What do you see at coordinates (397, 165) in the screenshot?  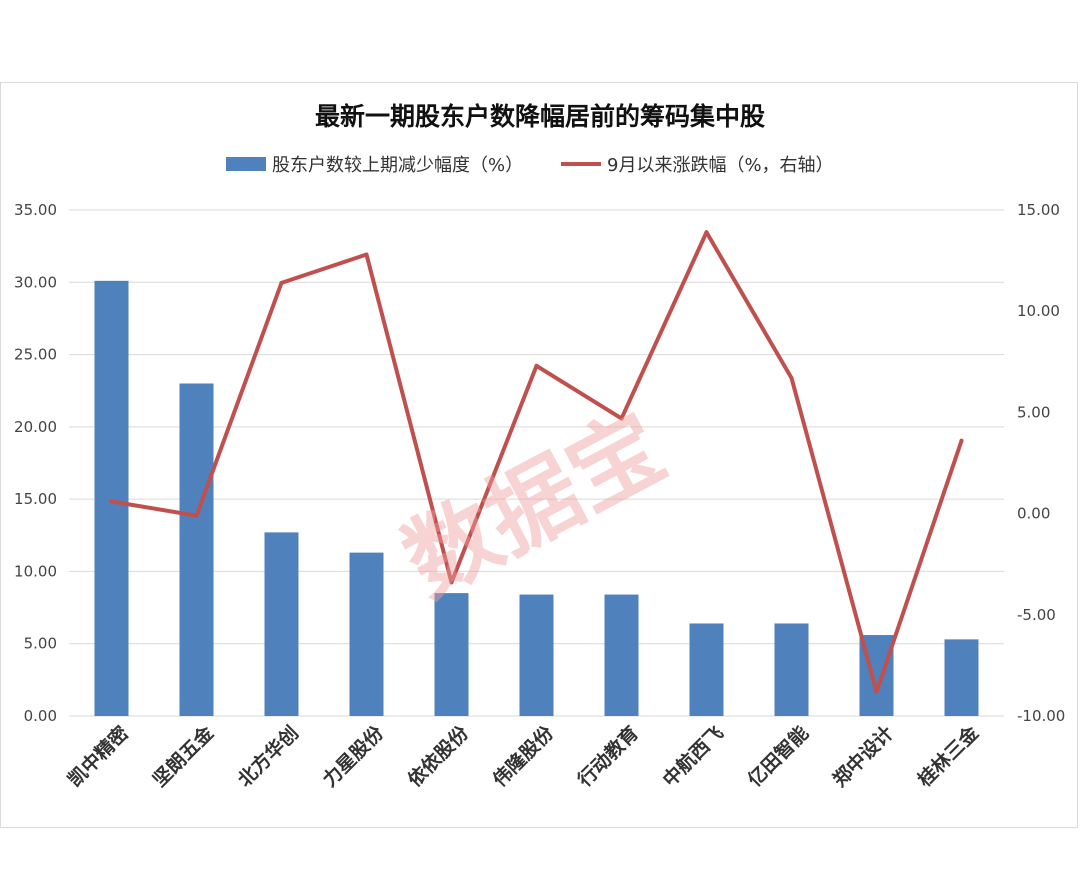 I see `legend-bar-label: 股东户数较上期减少幅度（%）` at bounding box center [397, 165].